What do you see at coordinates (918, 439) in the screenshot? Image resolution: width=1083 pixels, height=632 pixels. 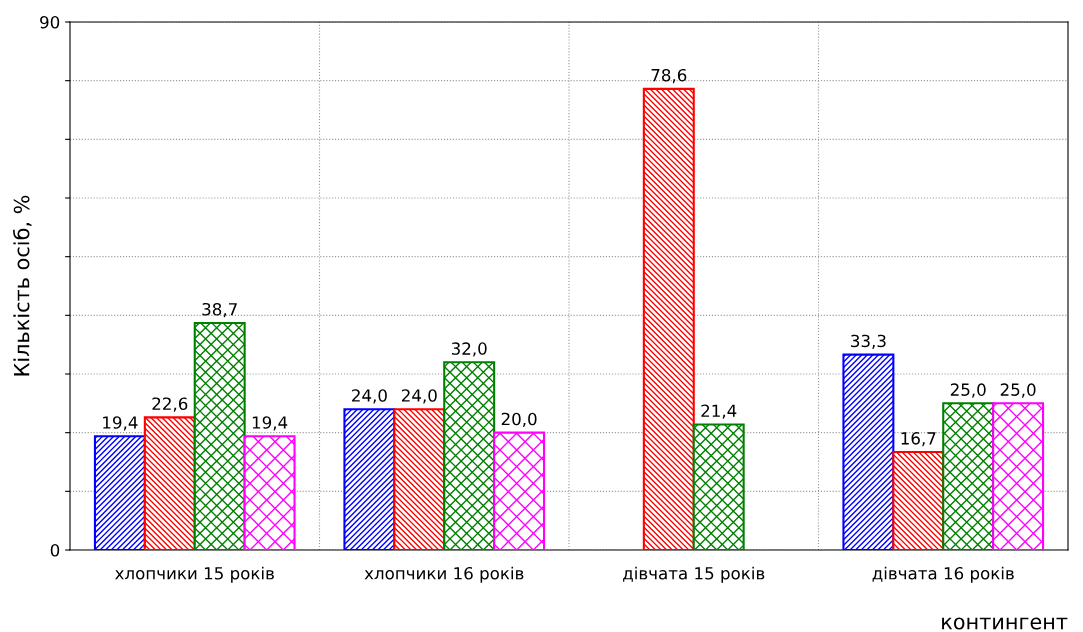 I see `data-label: 16,7` at bounding box center [918, 439].